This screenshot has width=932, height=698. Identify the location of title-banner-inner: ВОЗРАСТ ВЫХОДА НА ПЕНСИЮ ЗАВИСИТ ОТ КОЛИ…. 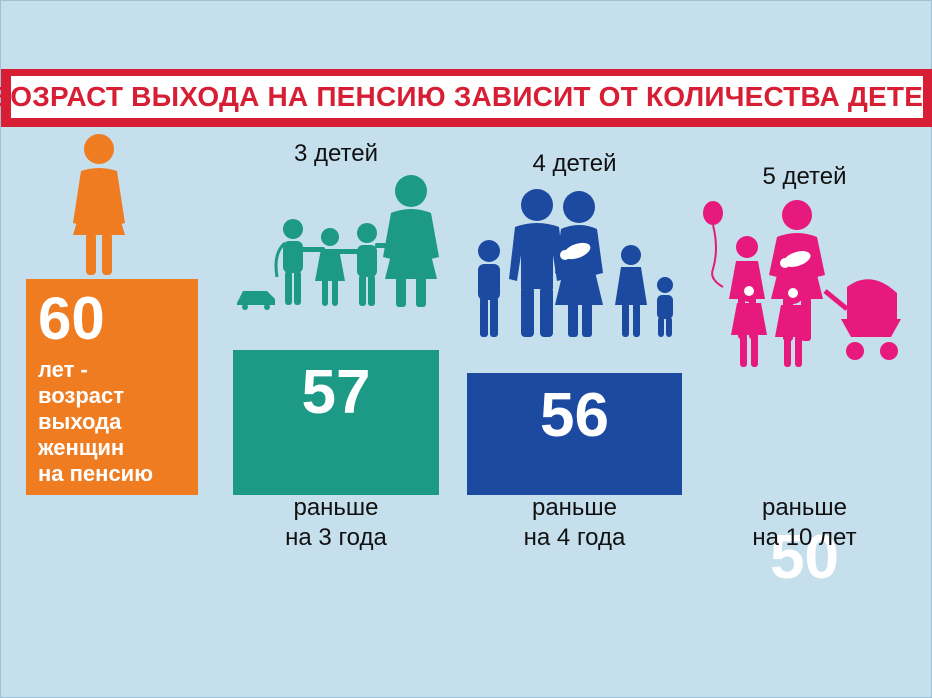
(466, 97).